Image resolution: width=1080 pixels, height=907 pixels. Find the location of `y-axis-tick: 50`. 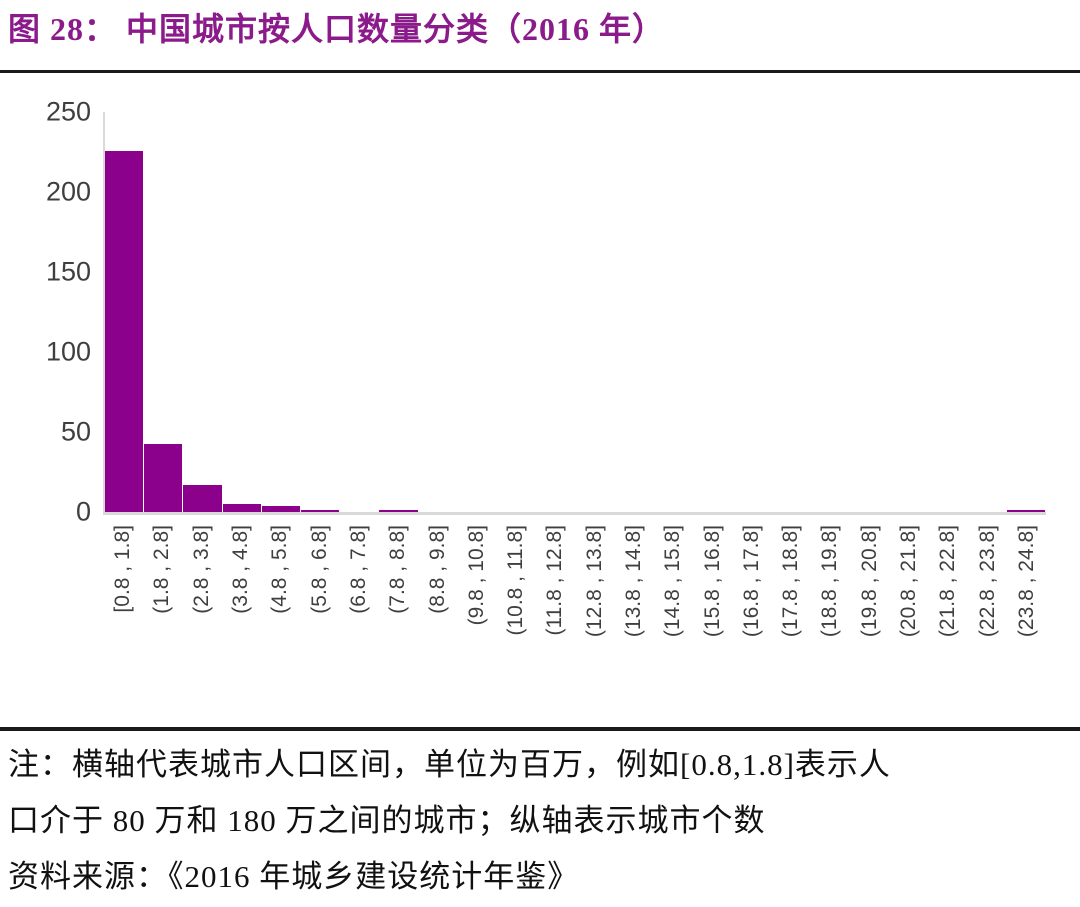

y-axis-tick: 50 is located at coordinates (75, 431).